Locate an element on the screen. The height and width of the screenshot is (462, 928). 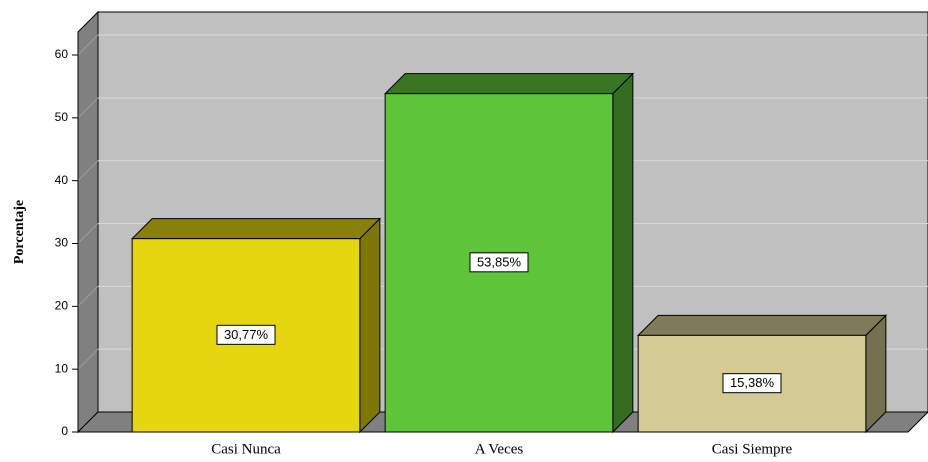
x-tick-label: Casi Siempre is located at coordinates (752, 449).